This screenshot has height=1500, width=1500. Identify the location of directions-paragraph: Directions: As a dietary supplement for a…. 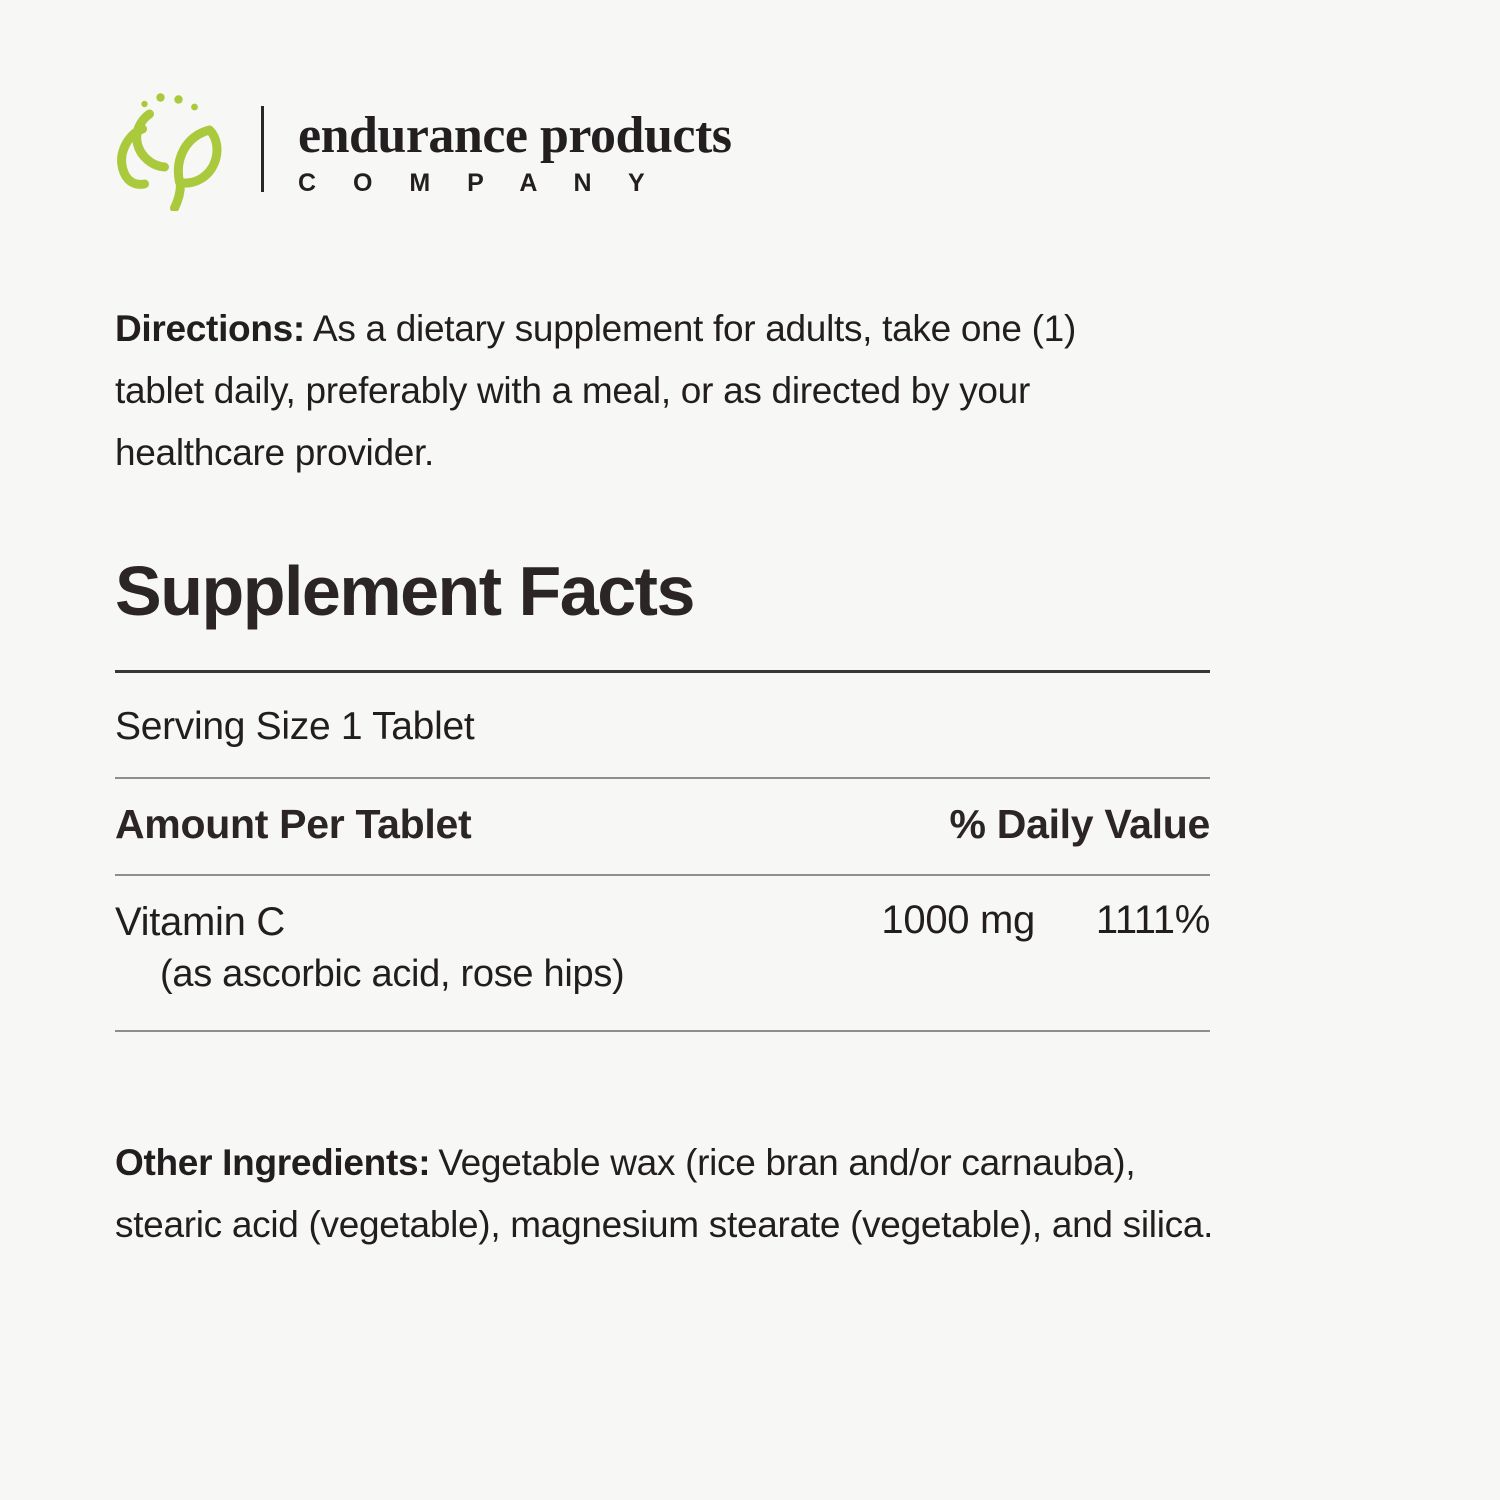
(632, 391).